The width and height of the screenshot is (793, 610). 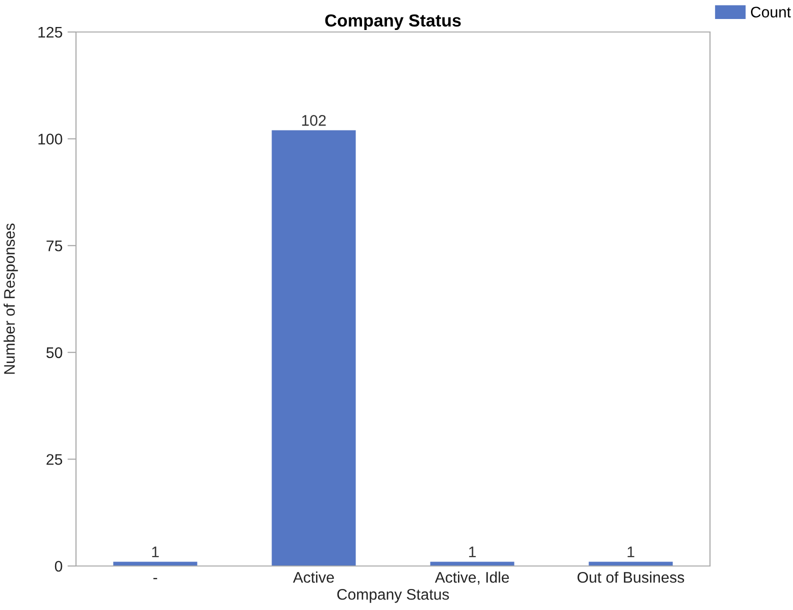 What do you see at coordinates (393, 22) in the screenshot?
I see `chart-title: Company Status` at bounding box center [393, 22].